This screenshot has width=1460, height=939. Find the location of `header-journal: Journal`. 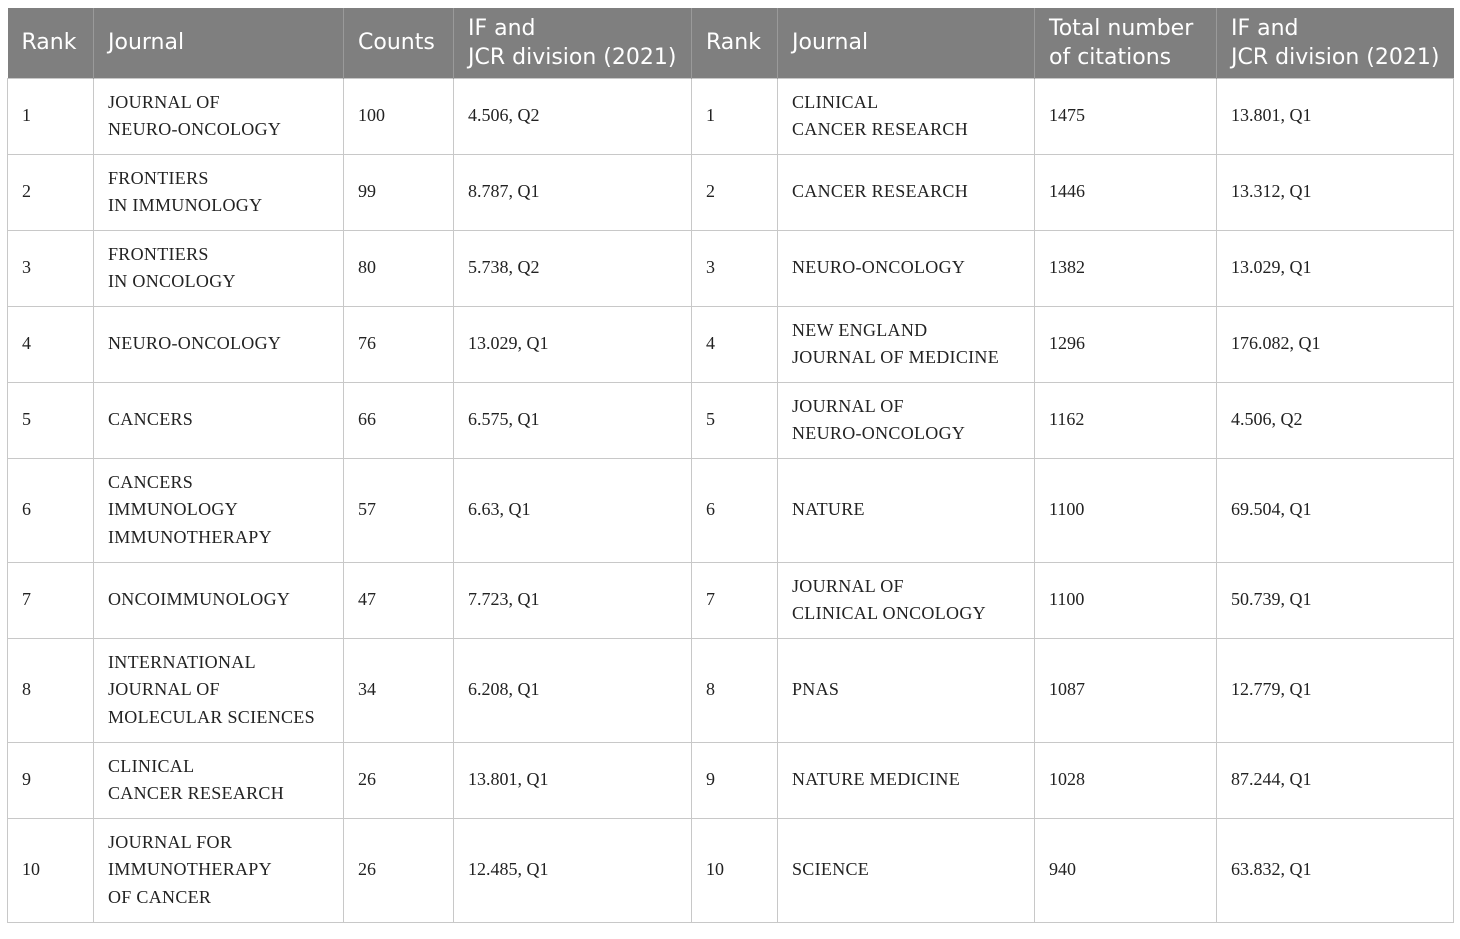

header-journal: Journal is located at coordinates (218, 43).